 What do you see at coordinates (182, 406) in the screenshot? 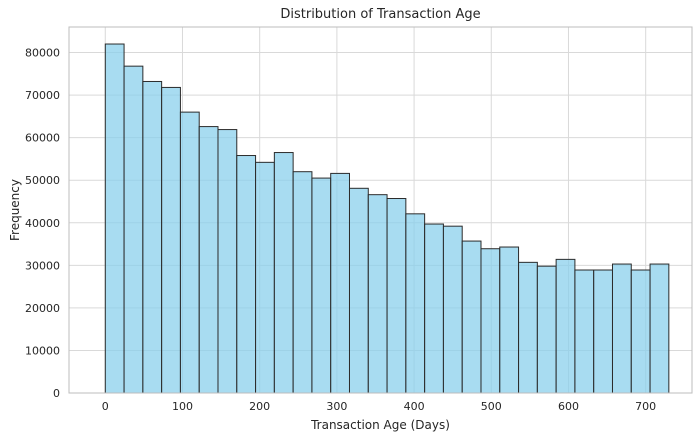
I see `x-tick-label: 100` at bounding box center [182, 406].